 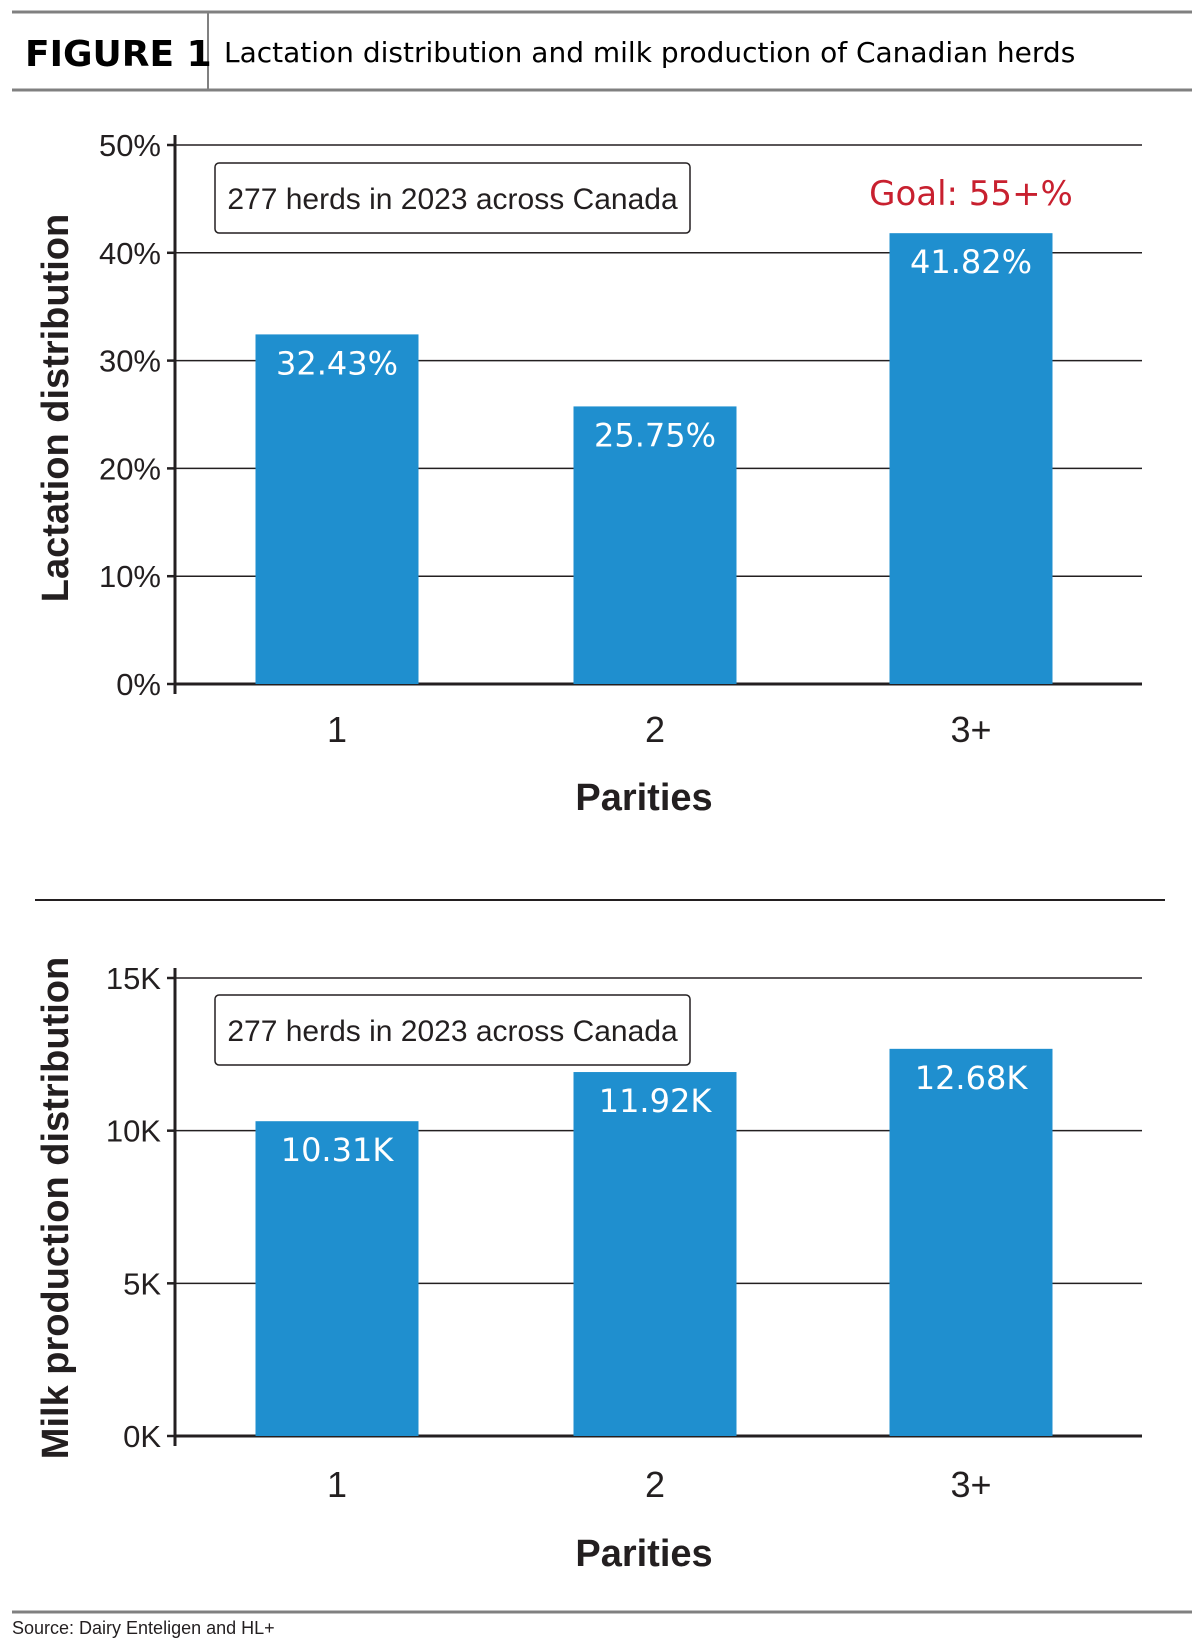 I want to click on y-tick-label: 10%, so click(x=130, y=576).